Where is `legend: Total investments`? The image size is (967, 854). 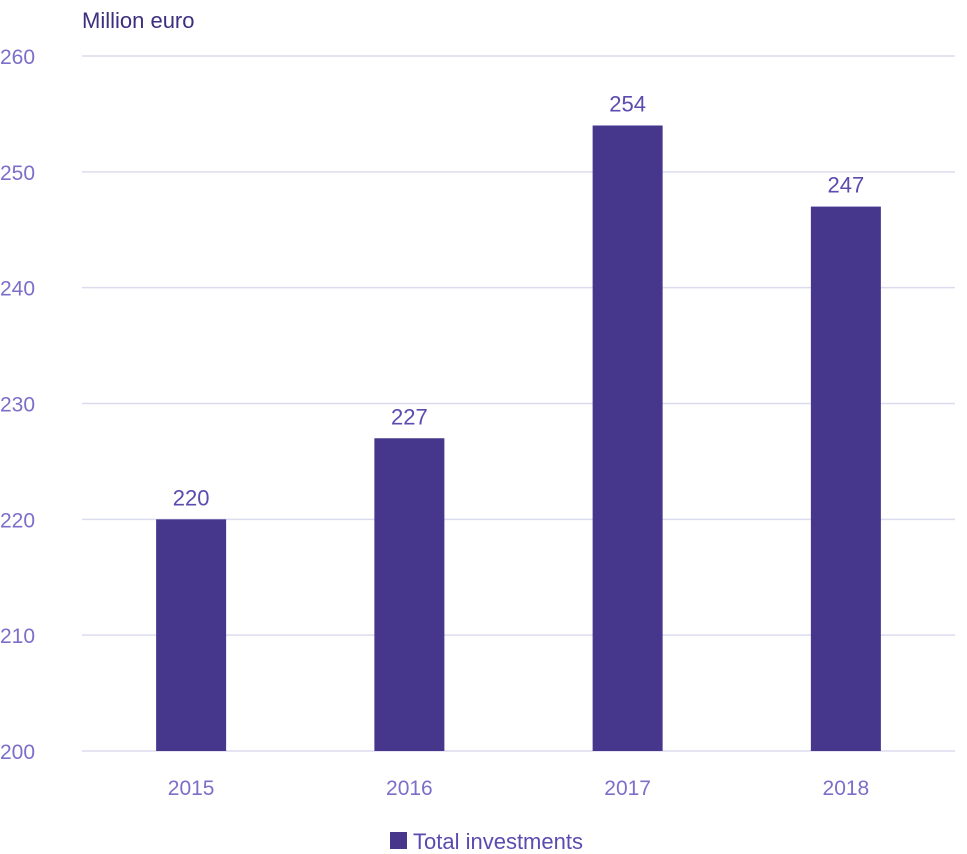
legend: Total investments is located at coordinates (486, 841).